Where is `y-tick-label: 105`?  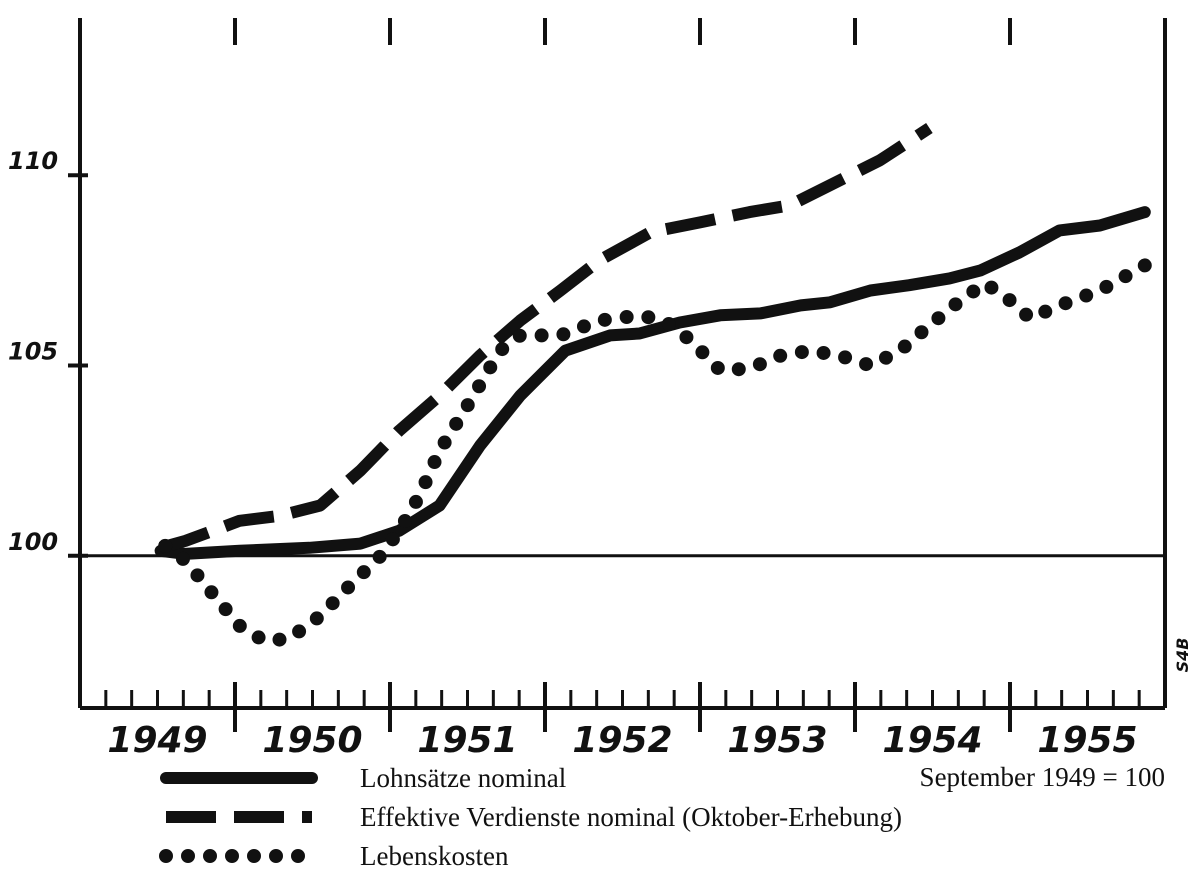
y-tick-label: 105 is located at coordinates (33, 352).